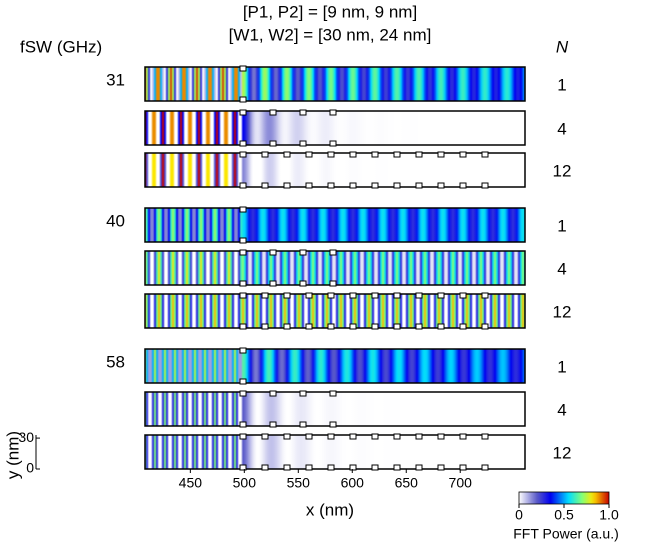 The height and width of the screenshot is (547, 667). What do you see at coordinates (115, 361) in the screenshot?
I see `frequency-label: 58` at bounding box center [115, 361].